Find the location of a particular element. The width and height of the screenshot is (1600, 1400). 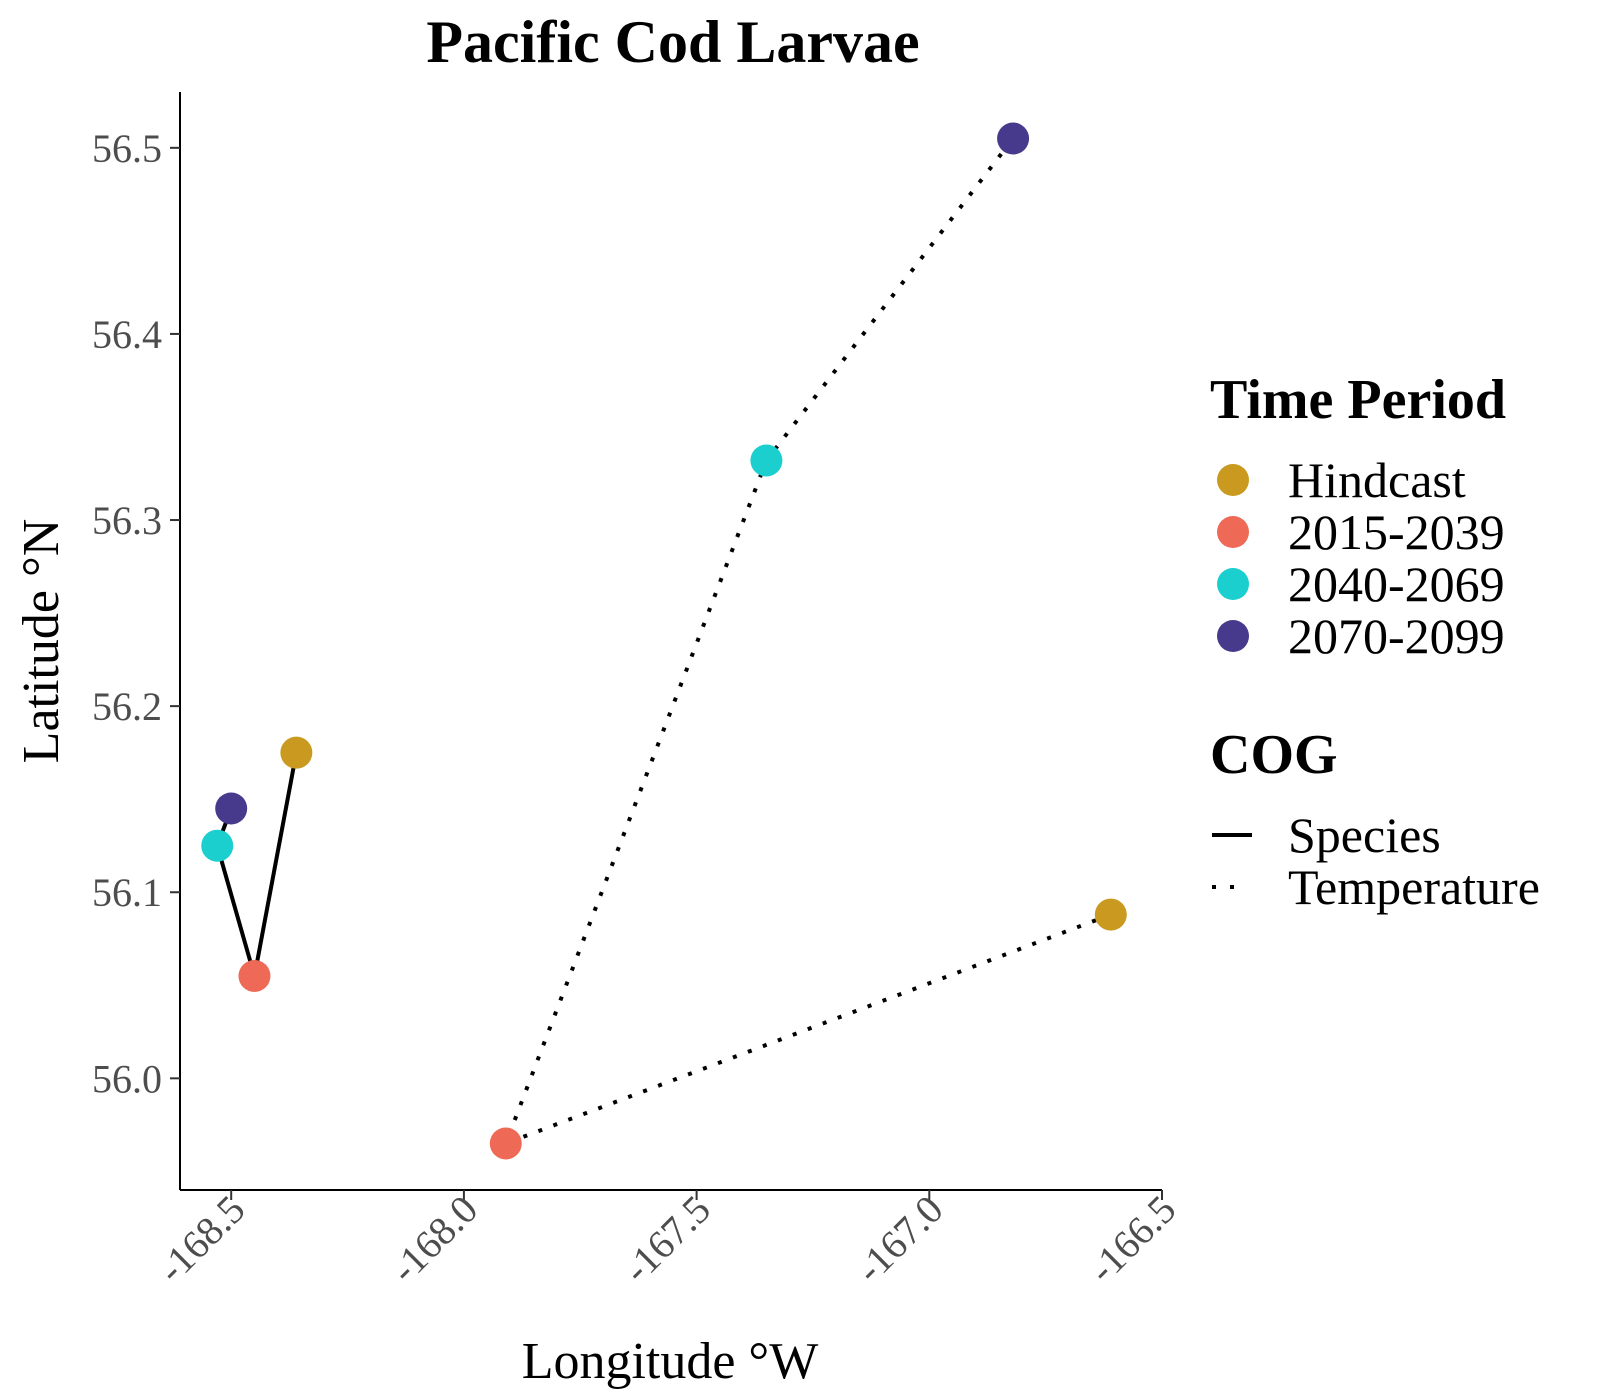

y-tick-label: 56.4 is located at coordinates (127, 334).